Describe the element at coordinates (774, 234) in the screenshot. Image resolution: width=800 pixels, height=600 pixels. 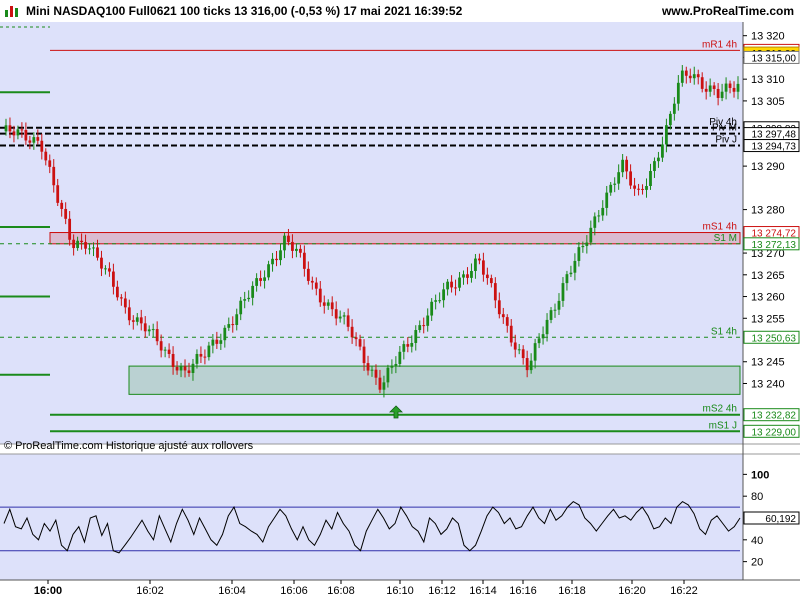
I see `level-badge-text: 13 274,72` at that location.